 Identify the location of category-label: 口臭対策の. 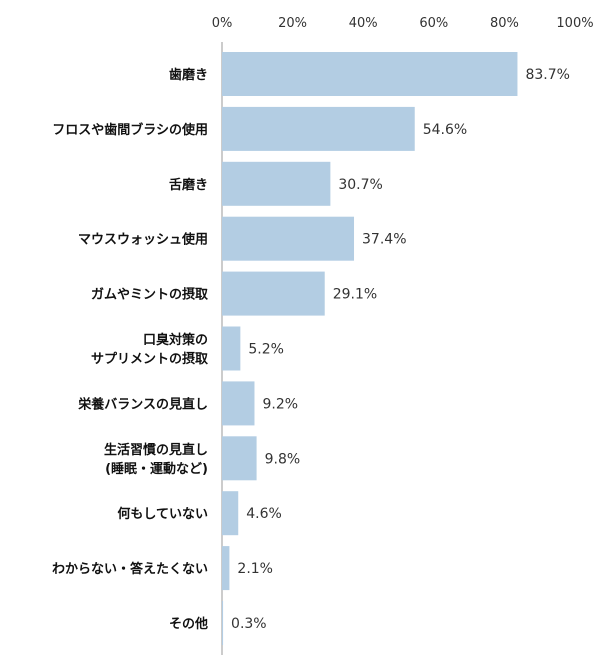
(175, 340).